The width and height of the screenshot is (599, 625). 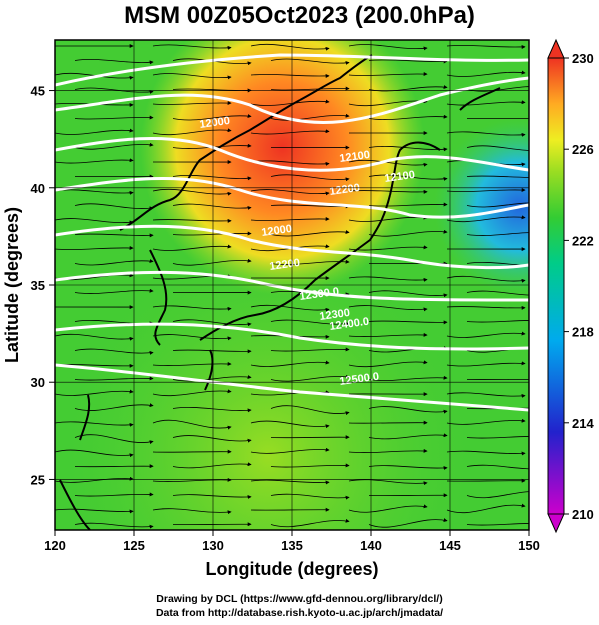 What do you see at coordinates (38, 382) in the screenshot?
I see `y-tick-label: 30` at bounding box center [38, 382].